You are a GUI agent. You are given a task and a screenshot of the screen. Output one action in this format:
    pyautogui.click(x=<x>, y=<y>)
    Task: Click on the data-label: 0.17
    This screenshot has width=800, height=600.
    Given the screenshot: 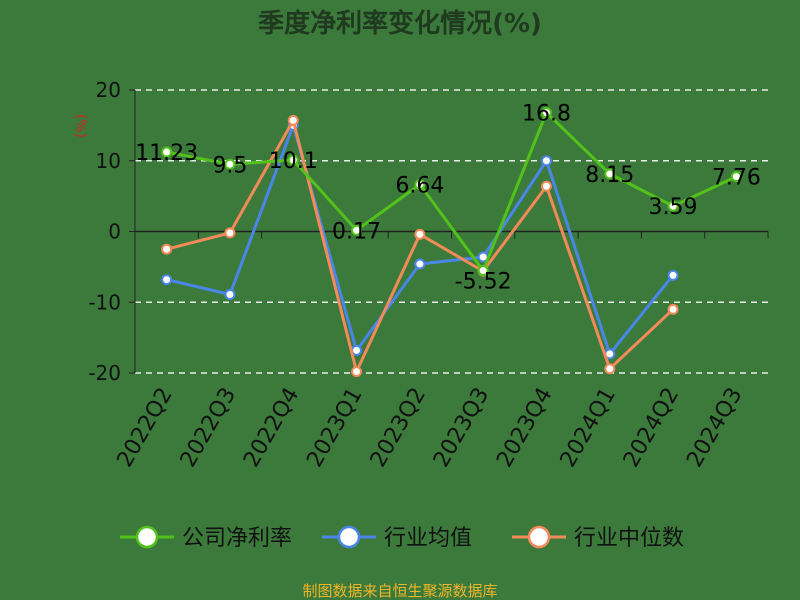 What is the action you would take?
    pyautogui.click(x=356, y=231)
    